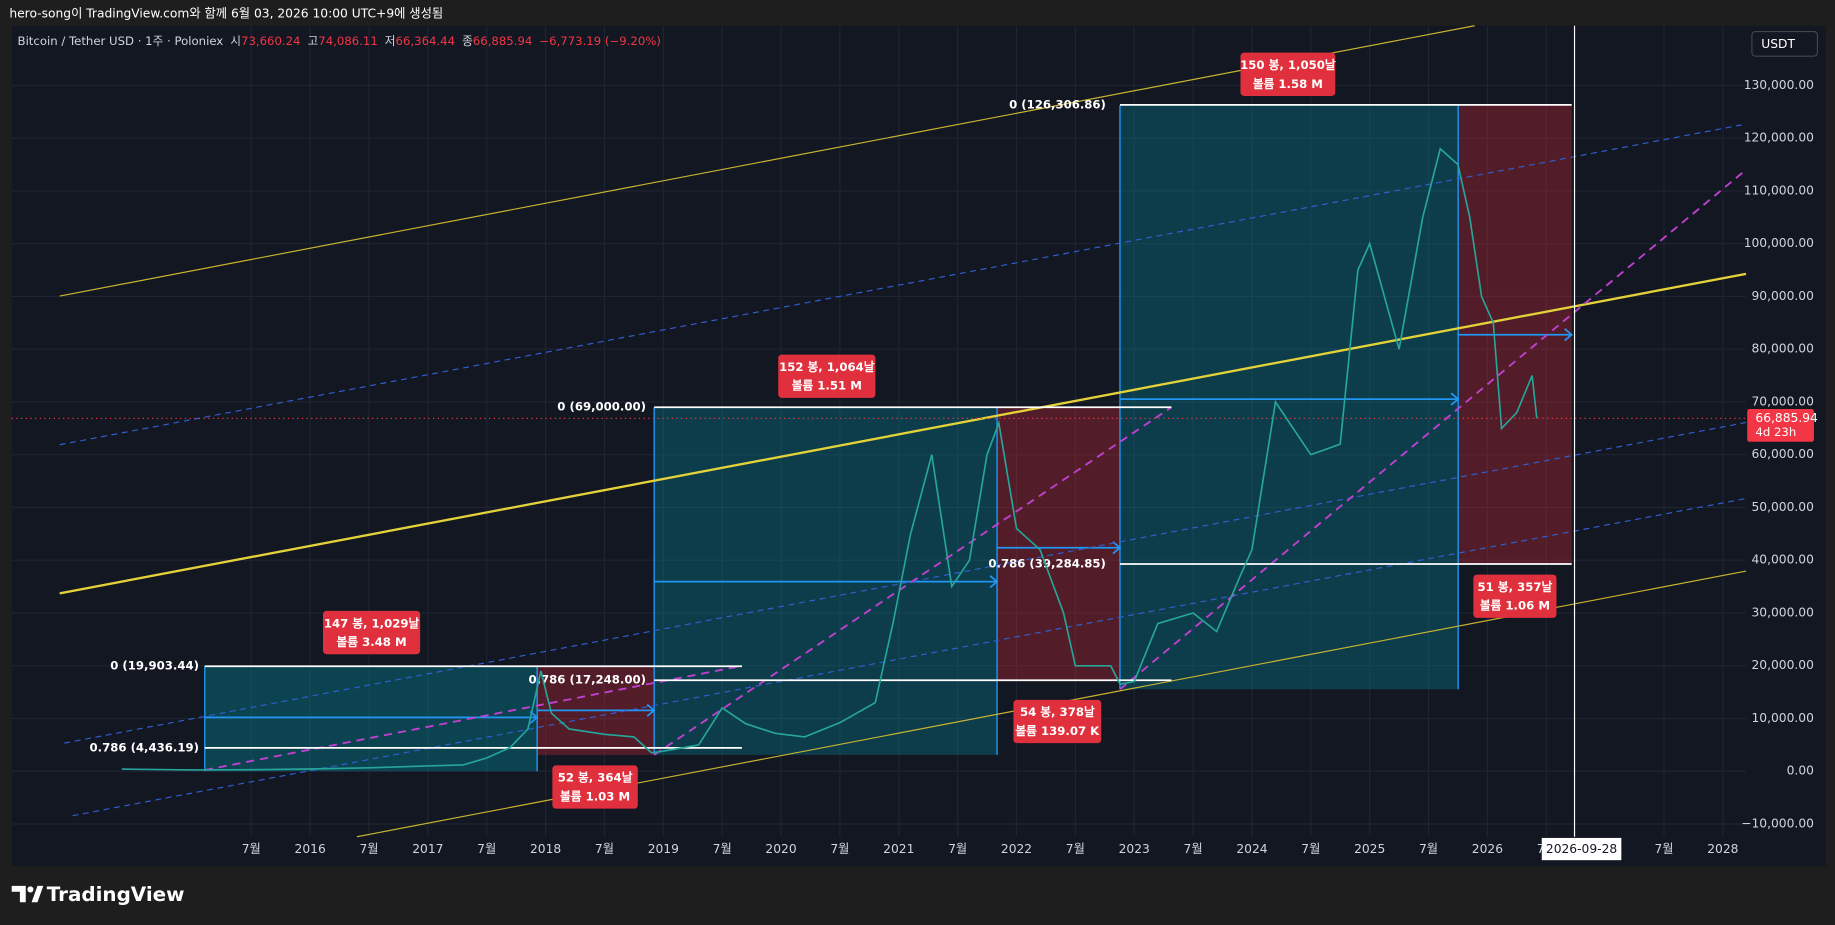  Describe the element at coordinates (1786, 418) in the screenshot. I see `last-price-label: 66,885.94` at that location.